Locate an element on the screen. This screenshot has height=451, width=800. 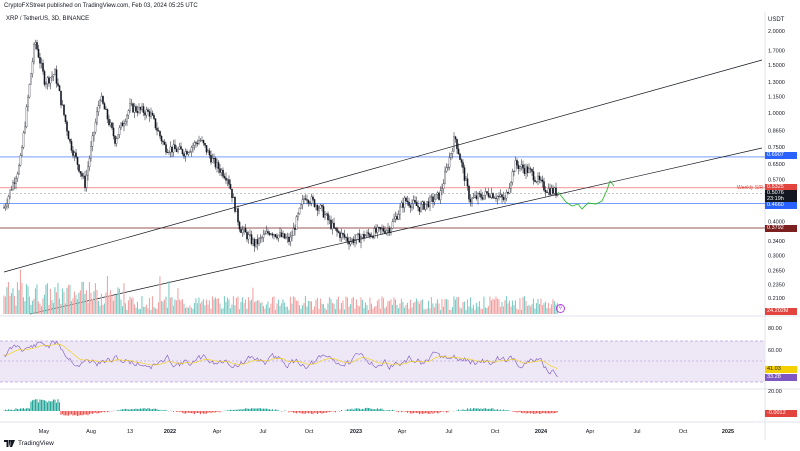
price-tag-label: 0.5076 is located at coordinates (781, 193).